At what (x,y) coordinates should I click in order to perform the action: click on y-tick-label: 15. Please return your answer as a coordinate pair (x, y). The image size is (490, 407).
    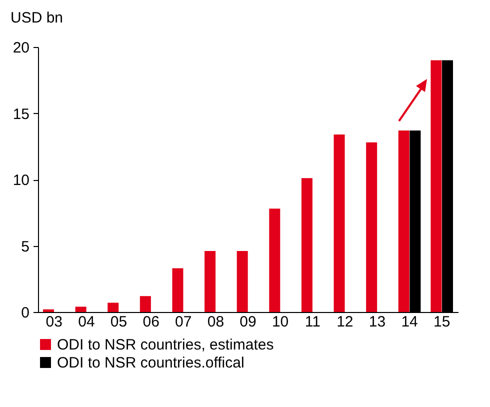
    Looking at the image, I should click on (21, 114).